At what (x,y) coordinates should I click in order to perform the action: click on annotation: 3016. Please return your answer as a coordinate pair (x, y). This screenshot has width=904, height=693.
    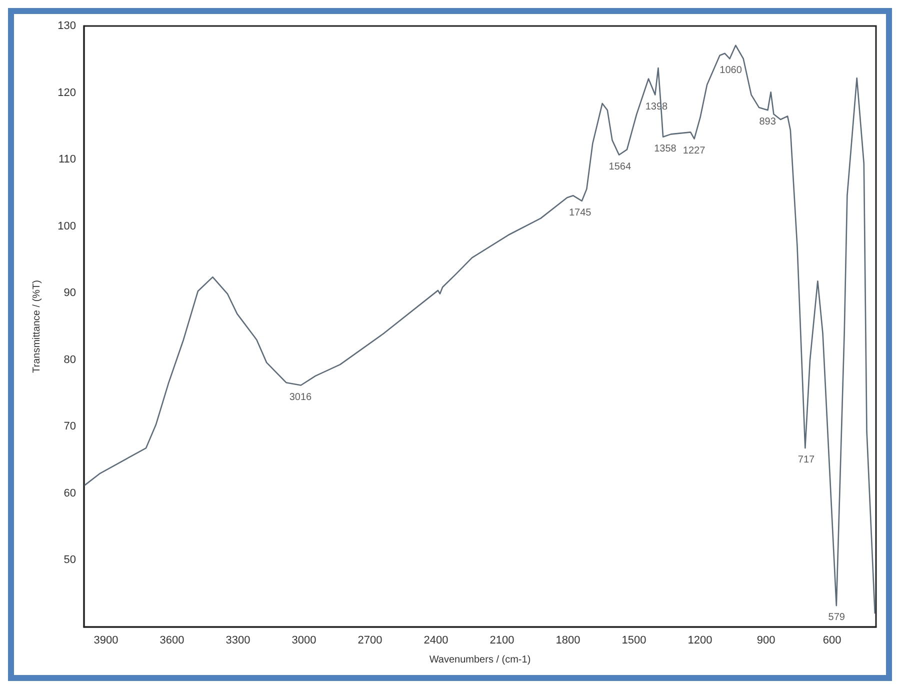
    Looking at the image, I should click on (300, 397).